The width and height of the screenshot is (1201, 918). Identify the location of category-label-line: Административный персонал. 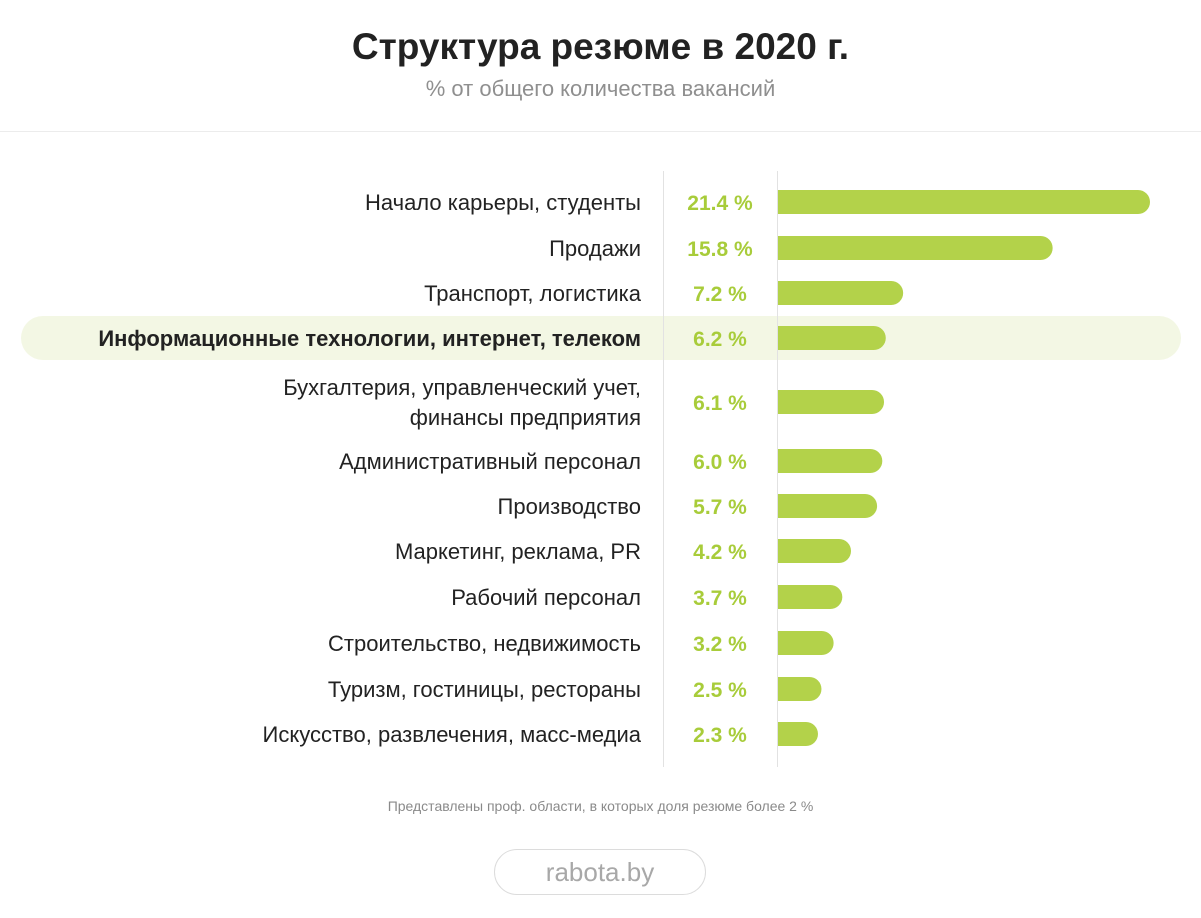
(490, 461).